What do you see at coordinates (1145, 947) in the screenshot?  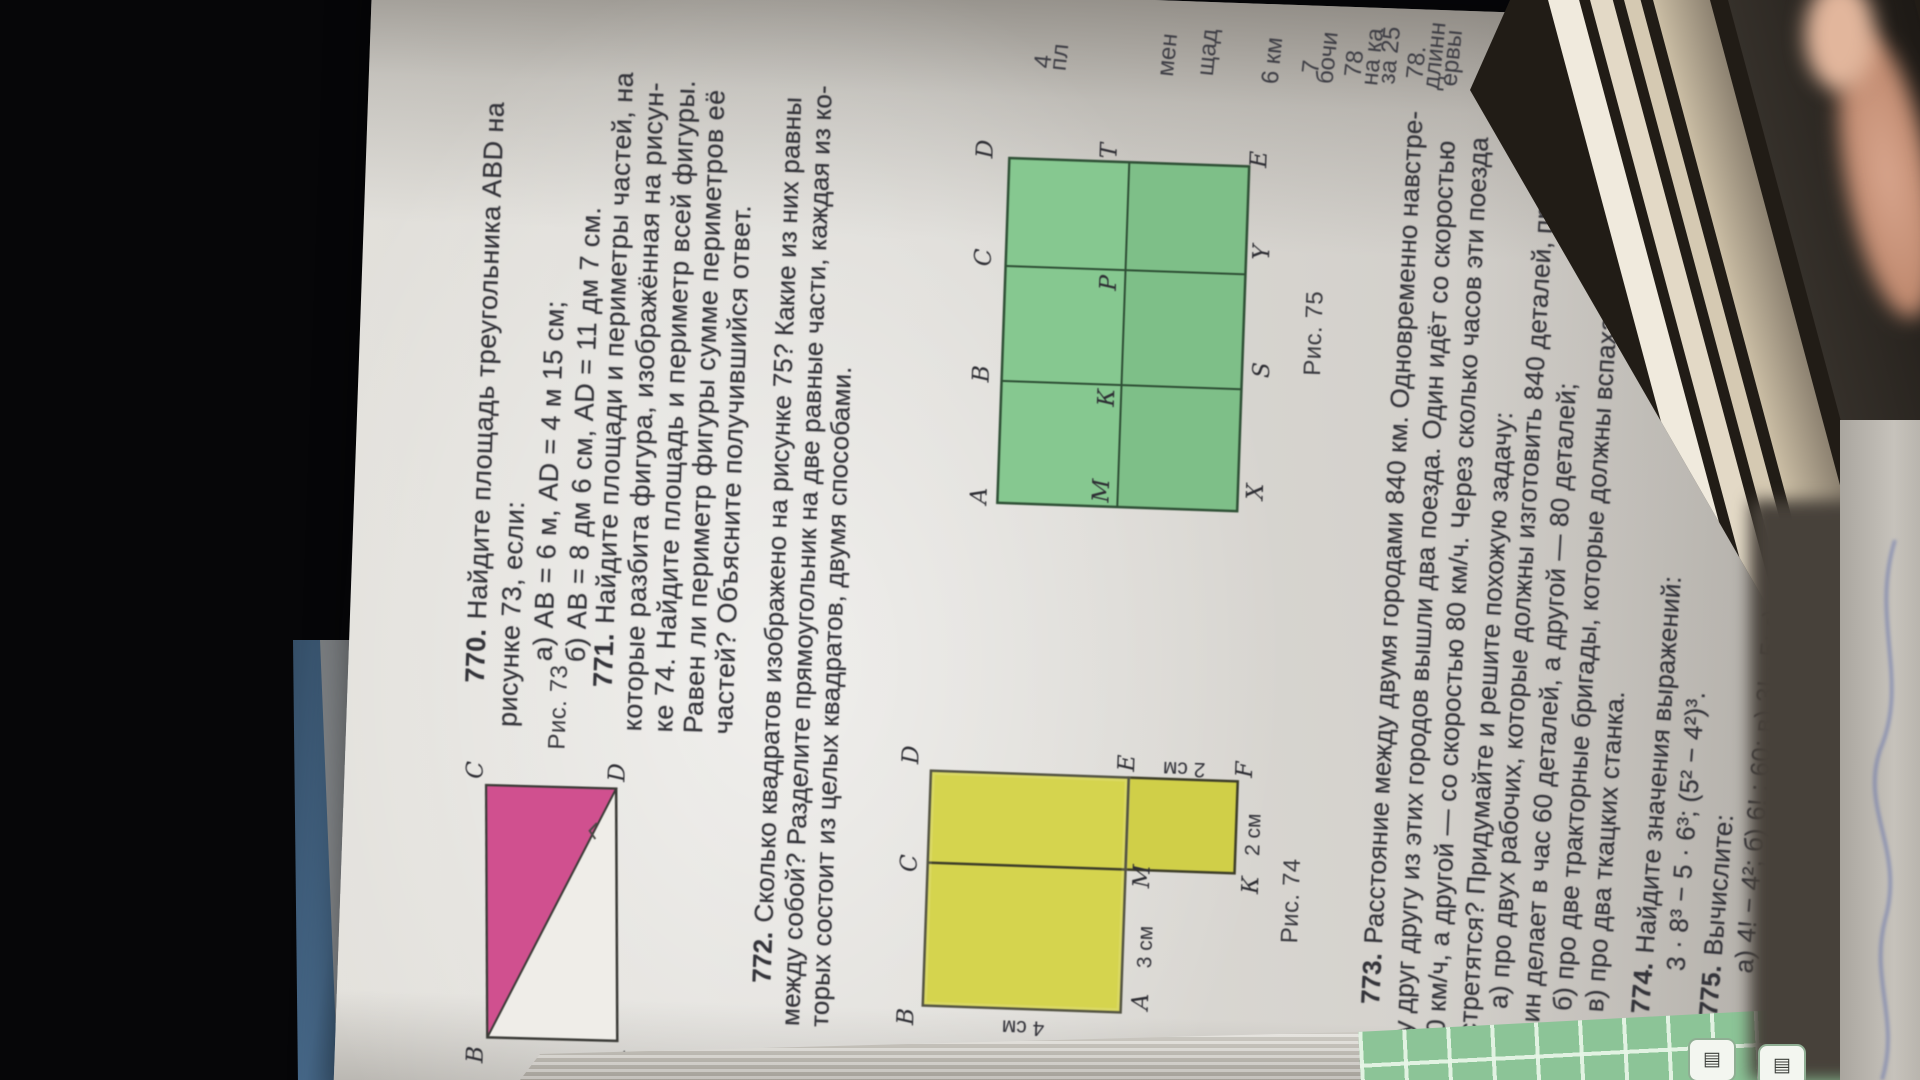 I see `fig74-dim-3cm: 3 см` at bounding box center [1145, 947].